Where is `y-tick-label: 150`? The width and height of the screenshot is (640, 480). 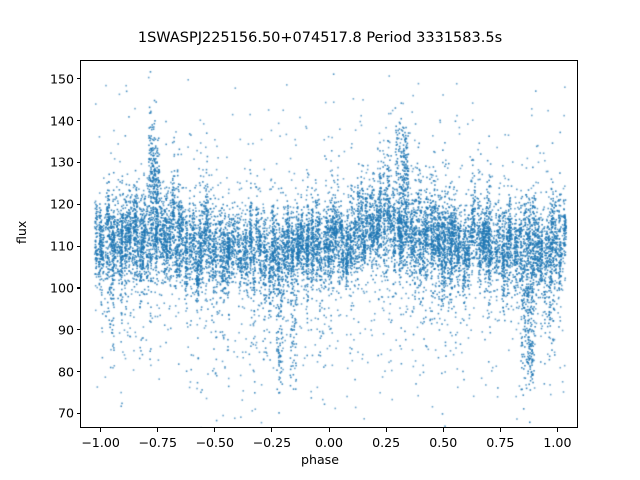 y-tick-label: 150 is located at coordinates (61, 79).